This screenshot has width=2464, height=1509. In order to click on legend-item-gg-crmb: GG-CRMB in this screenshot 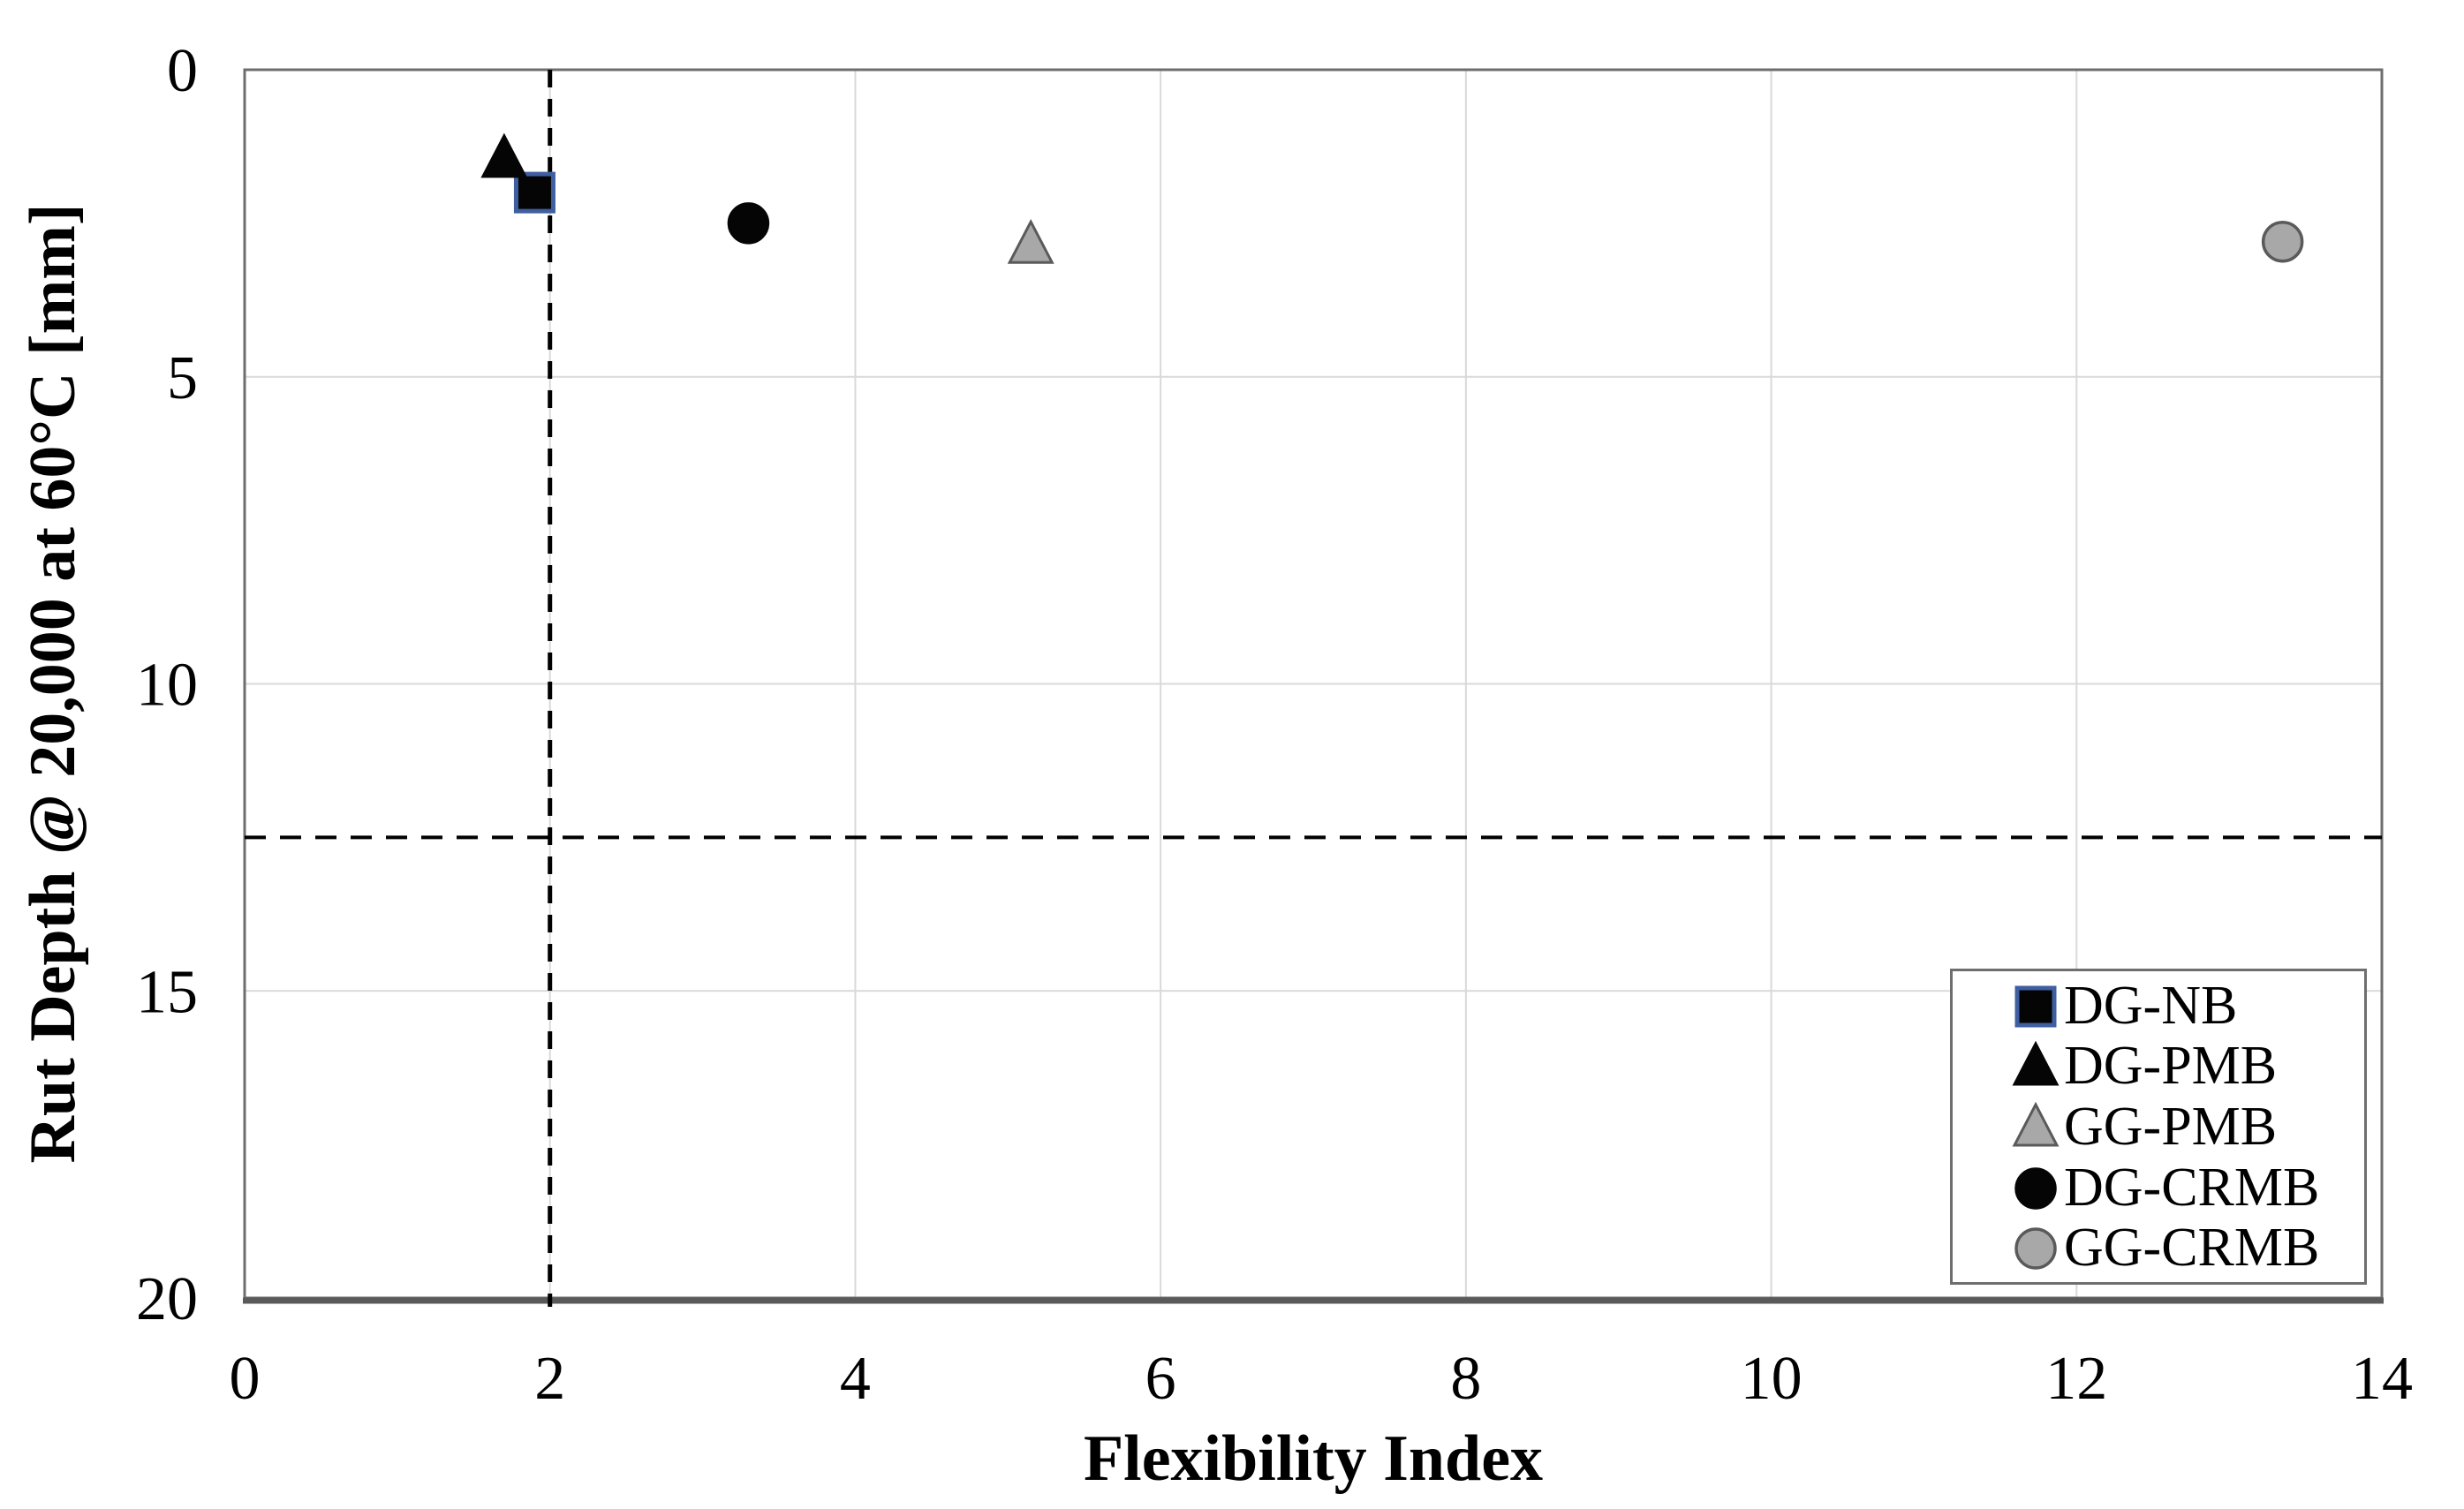, I will do `click(2187, 1248)`.